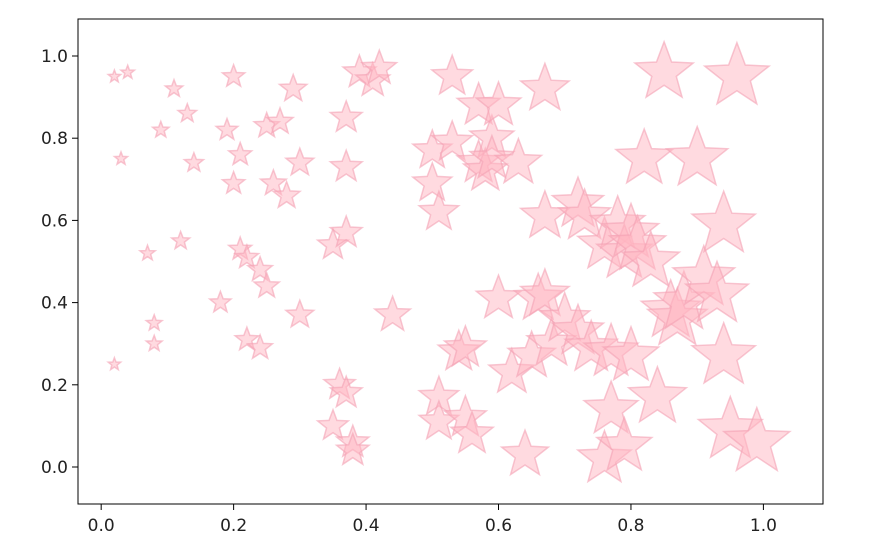 The width and height of the screenshot is (888, 557). I want to click on y-tick-label: 0.6, so click(54, 221).